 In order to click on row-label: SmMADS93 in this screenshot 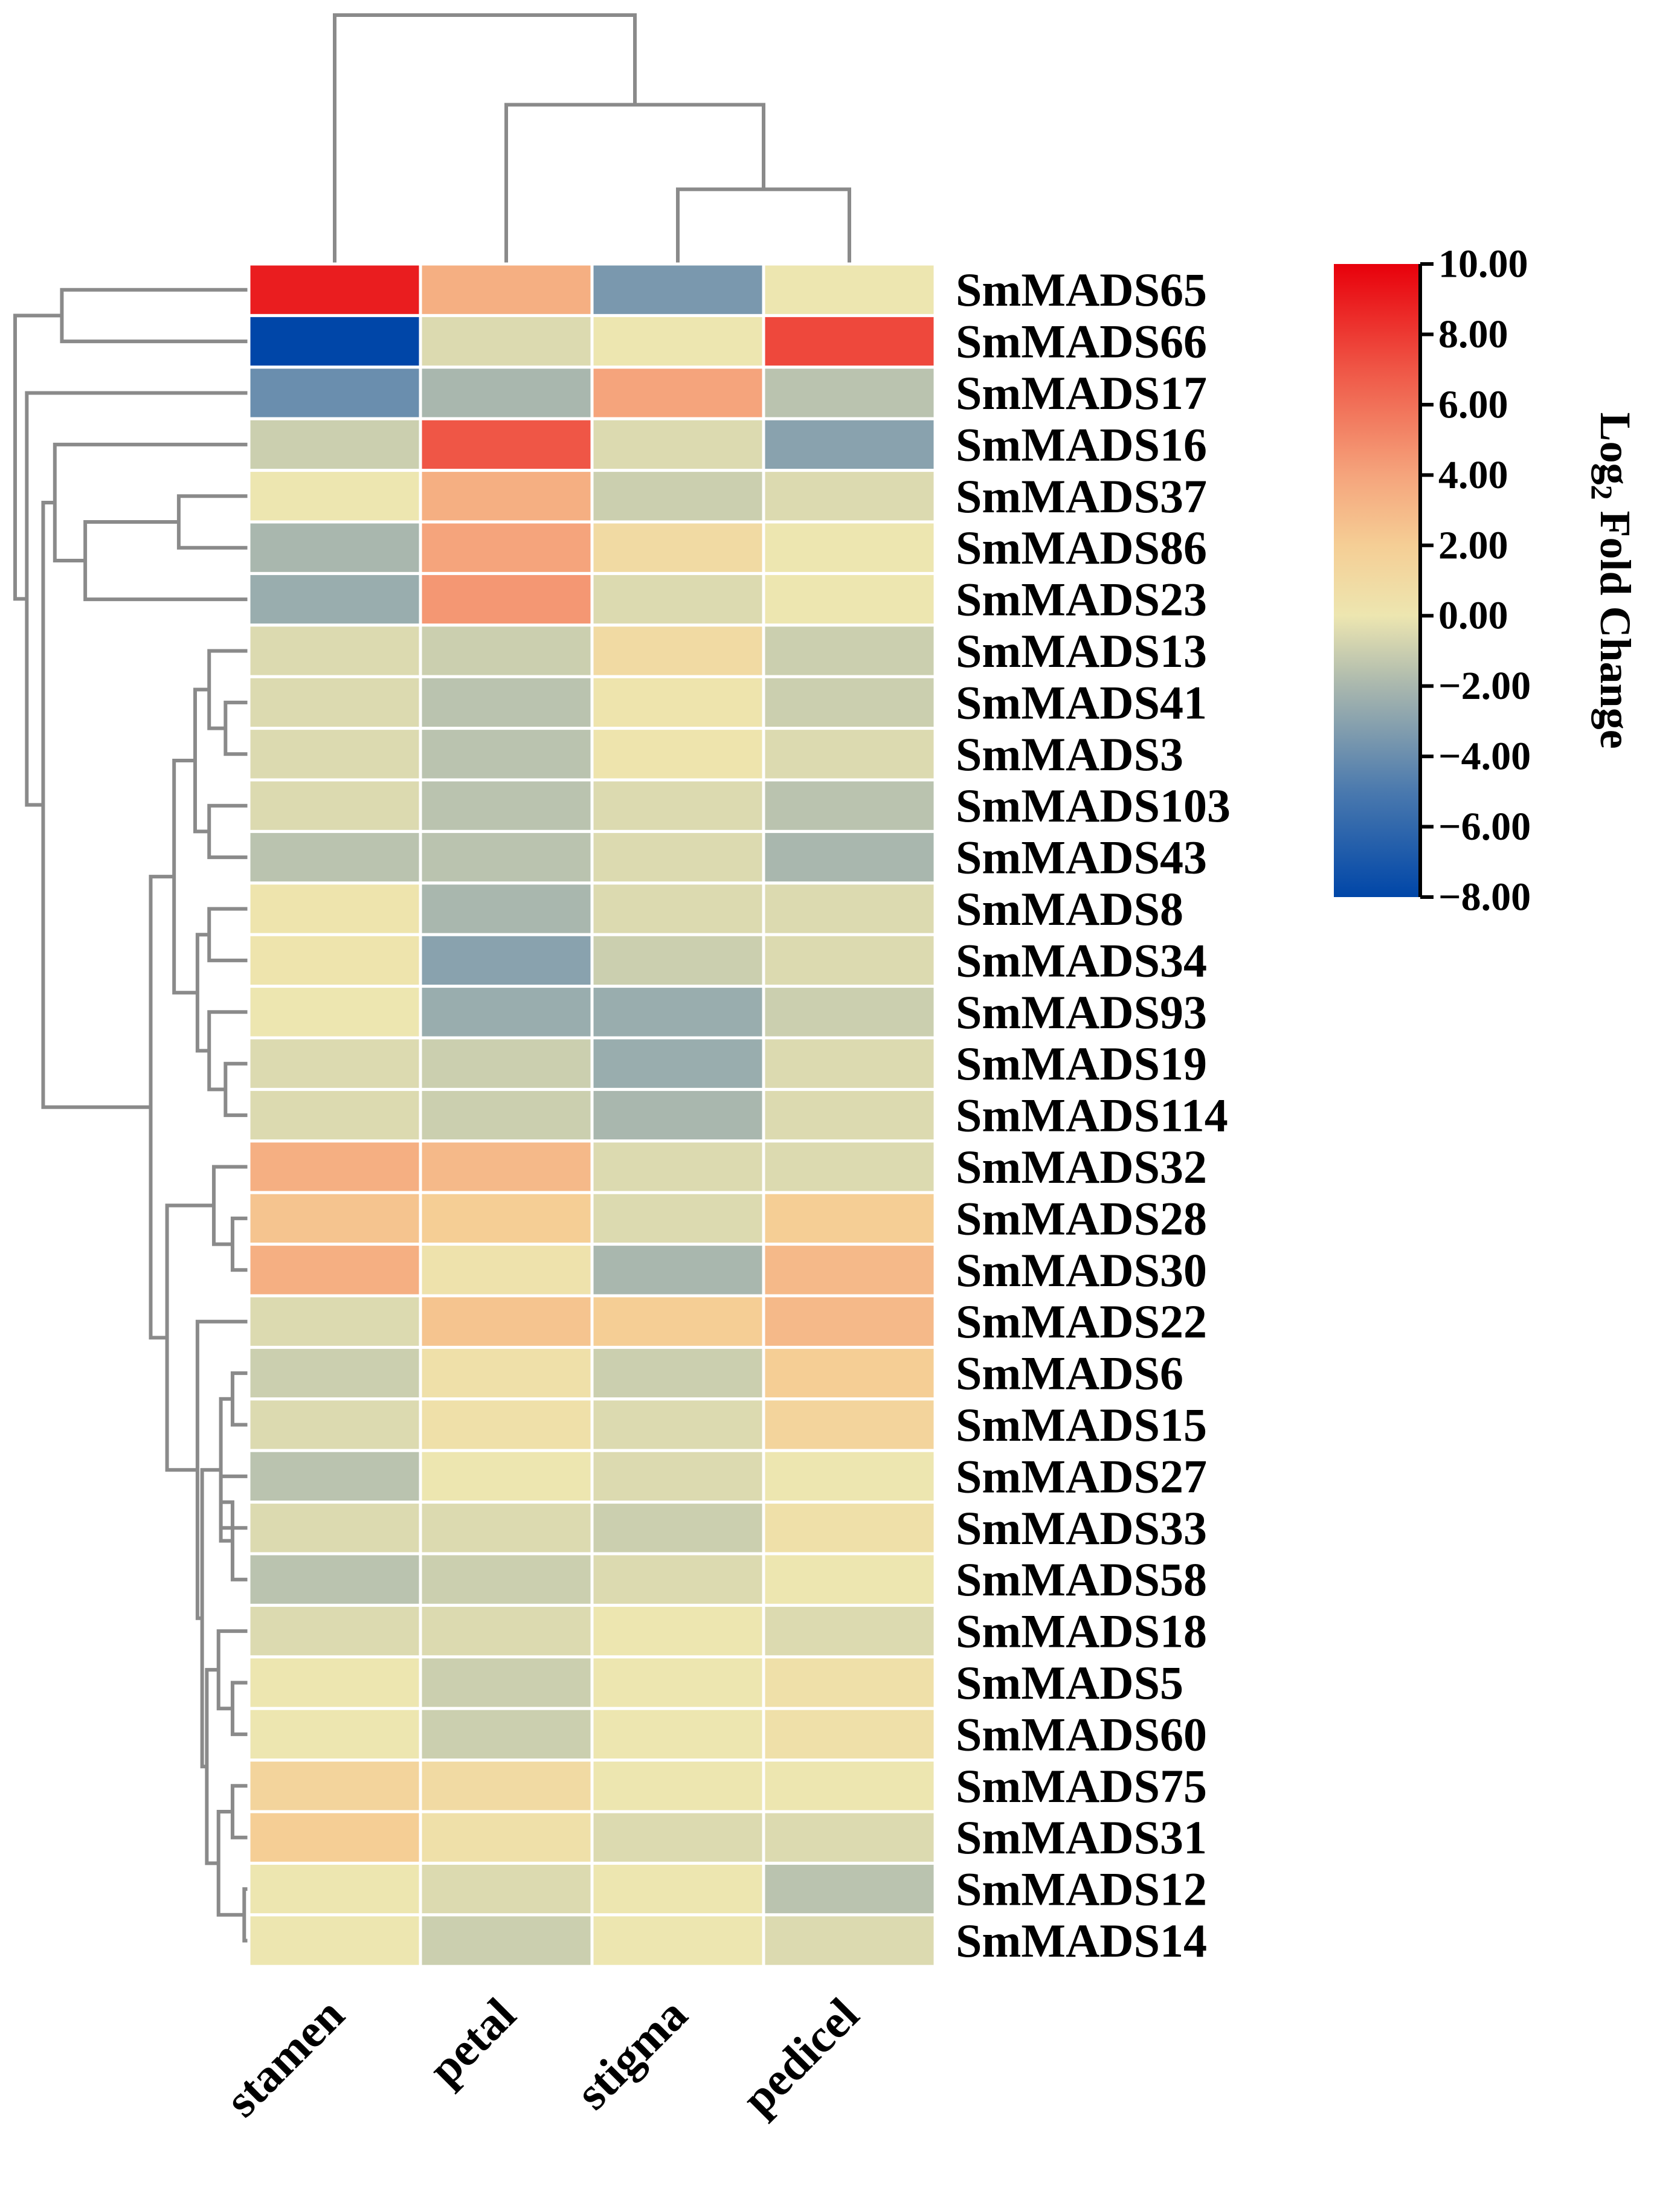, I will do `click(1081, 1012)`.